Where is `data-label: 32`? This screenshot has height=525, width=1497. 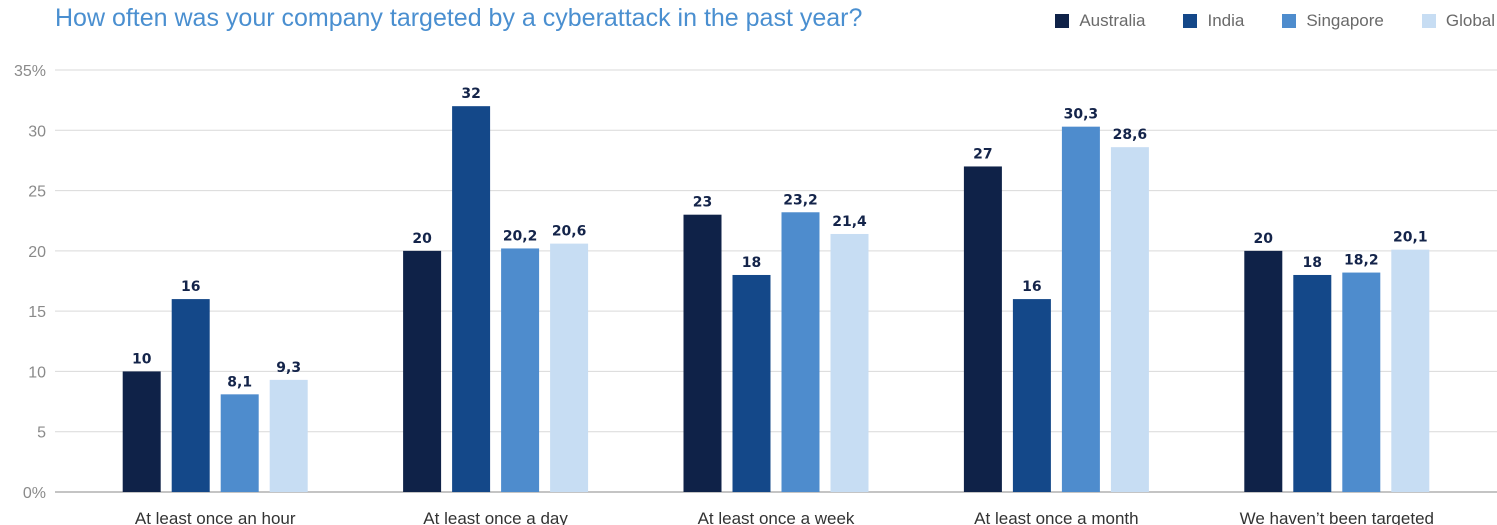 data-label: 32 is located at coordinates (470, 94).